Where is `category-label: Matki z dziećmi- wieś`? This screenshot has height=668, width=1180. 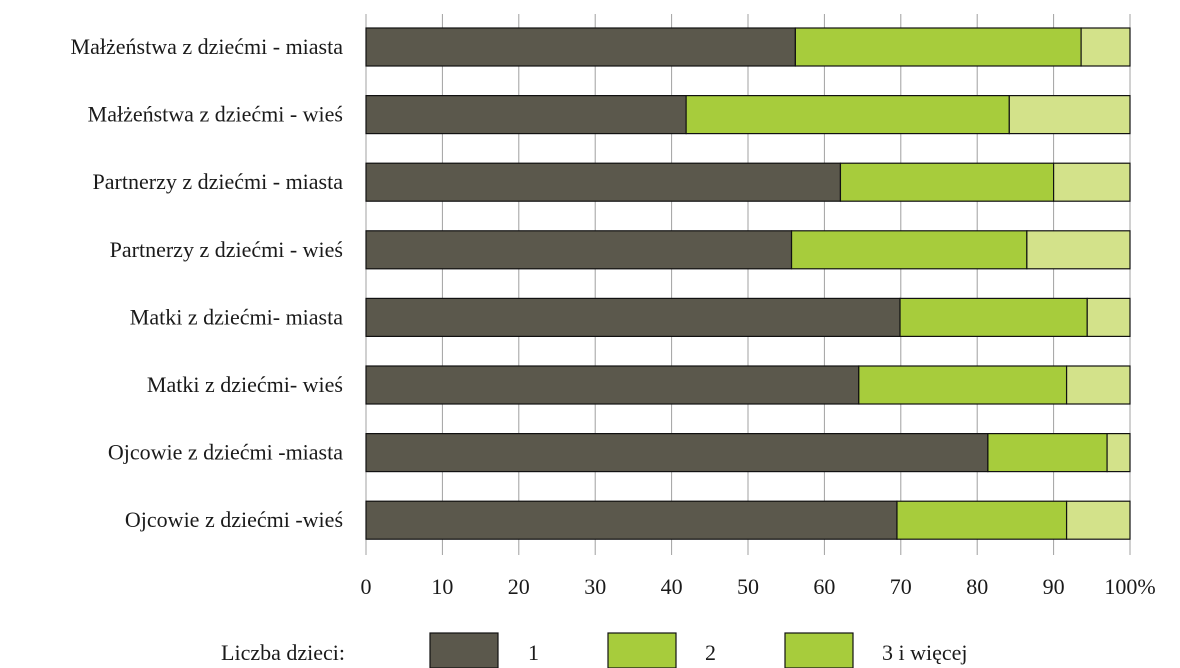 category-label: Matki z dziećmi- wieś is located at coordinates (245, 384).